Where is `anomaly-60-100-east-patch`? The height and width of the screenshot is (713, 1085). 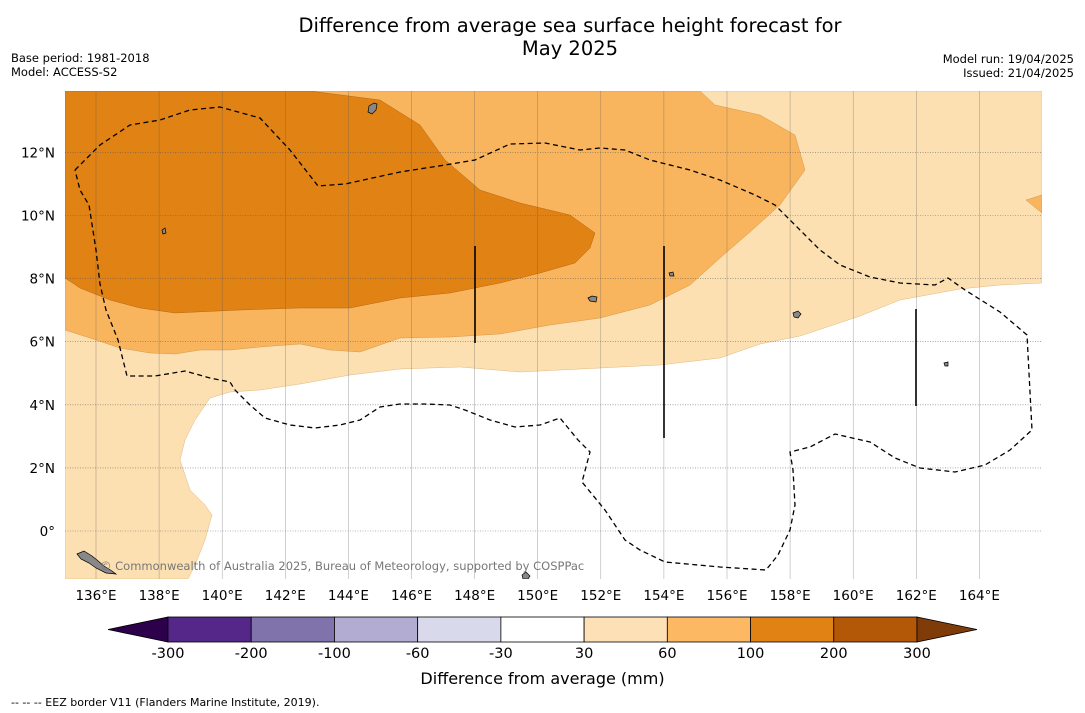
anomaly-60-100-east-patch is located at coordinates (1033, 204).